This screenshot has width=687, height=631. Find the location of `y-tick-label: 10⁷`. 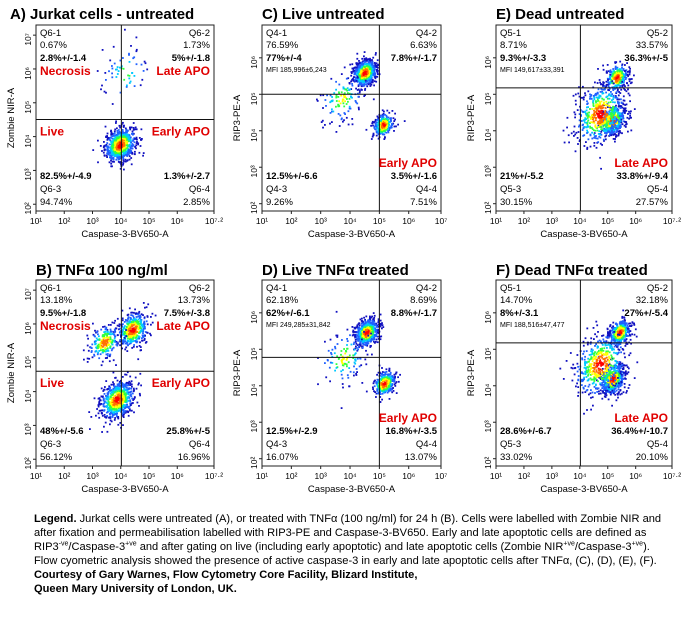

y-tick-label: 10⁷ is located at coordinates (28, 294).